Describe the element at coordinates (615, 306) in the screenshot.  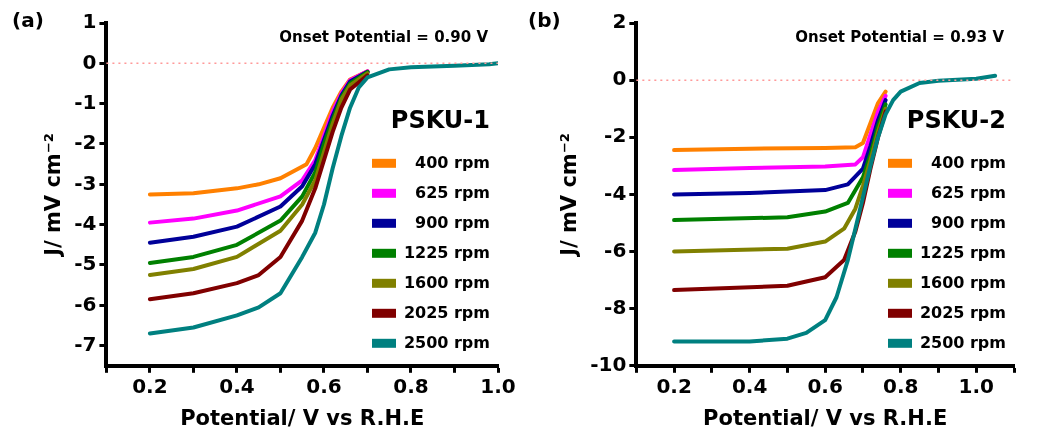
I see `y-tick-label: -8` at that location.